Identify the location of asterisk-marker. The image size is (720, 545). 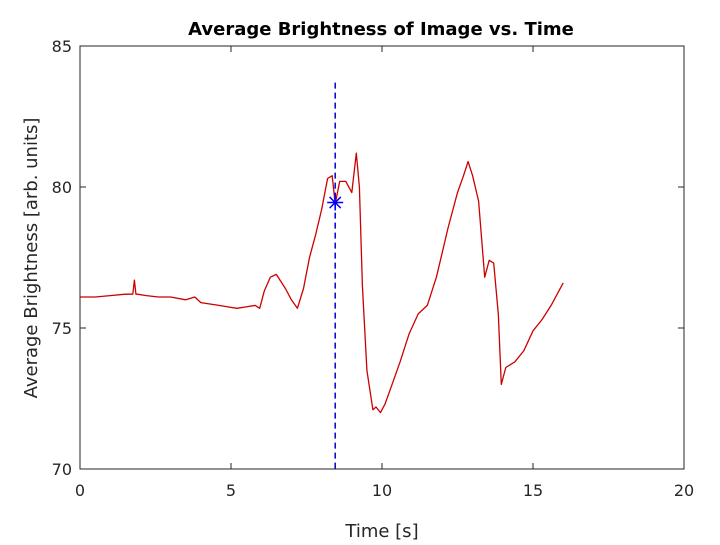
(335, 202).